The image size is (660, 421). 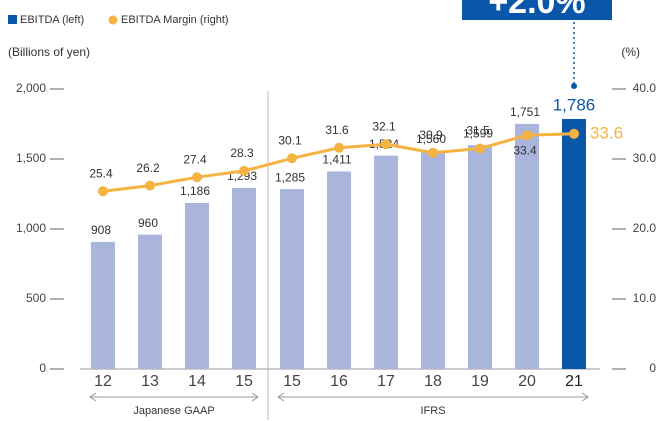 I want to click on group-label: Japanese GAAP, so click(x=173, y=411).